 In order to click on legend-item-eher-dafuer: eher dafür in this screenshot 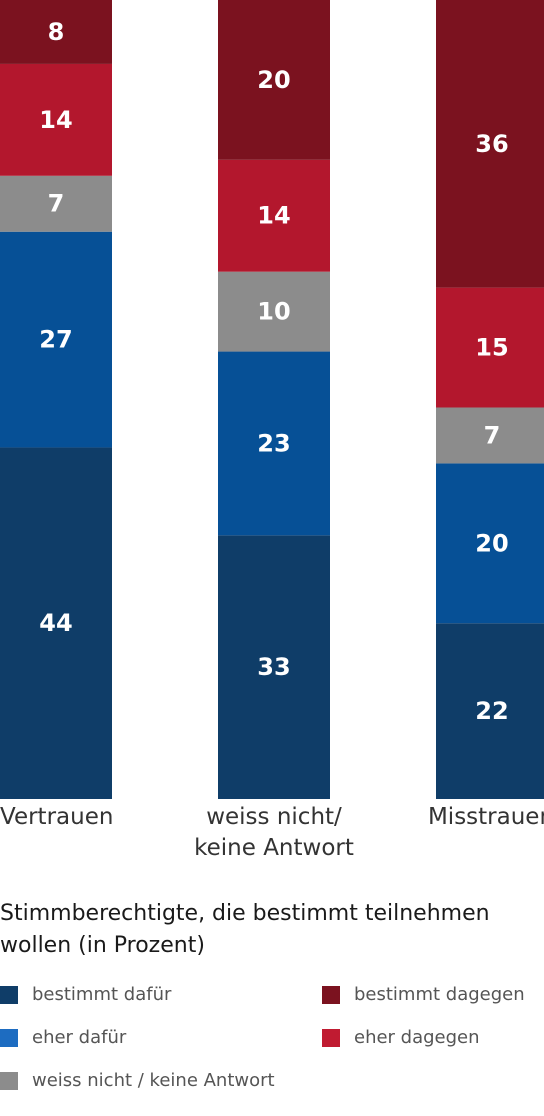, I will do `click(63, 1037)`.